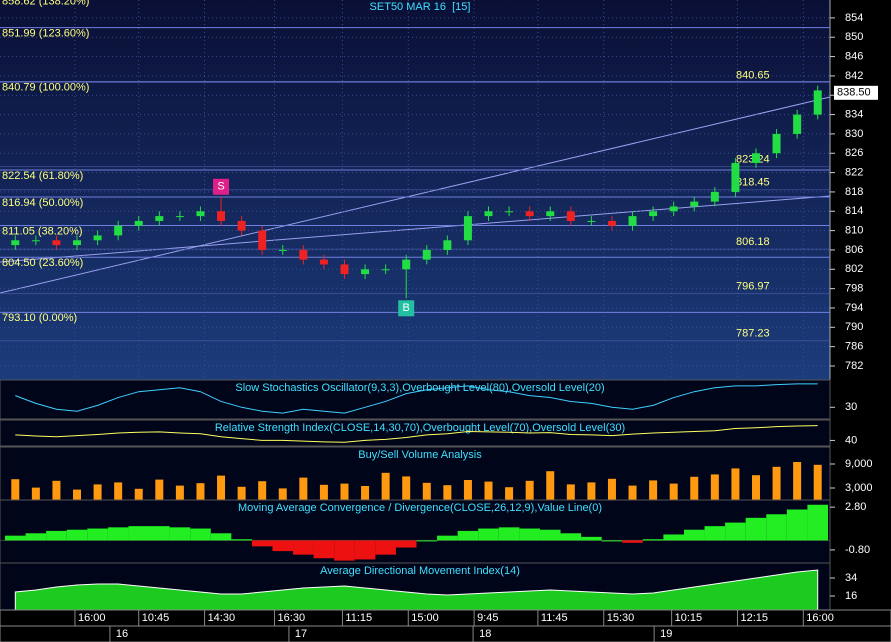 Image resolution: width=891 pixels, height=642 pixels. What do you see at coordinates (156, 618) in the screenshot?
I see `x-tick-label: 10:45` at bounding box center [156, 618].